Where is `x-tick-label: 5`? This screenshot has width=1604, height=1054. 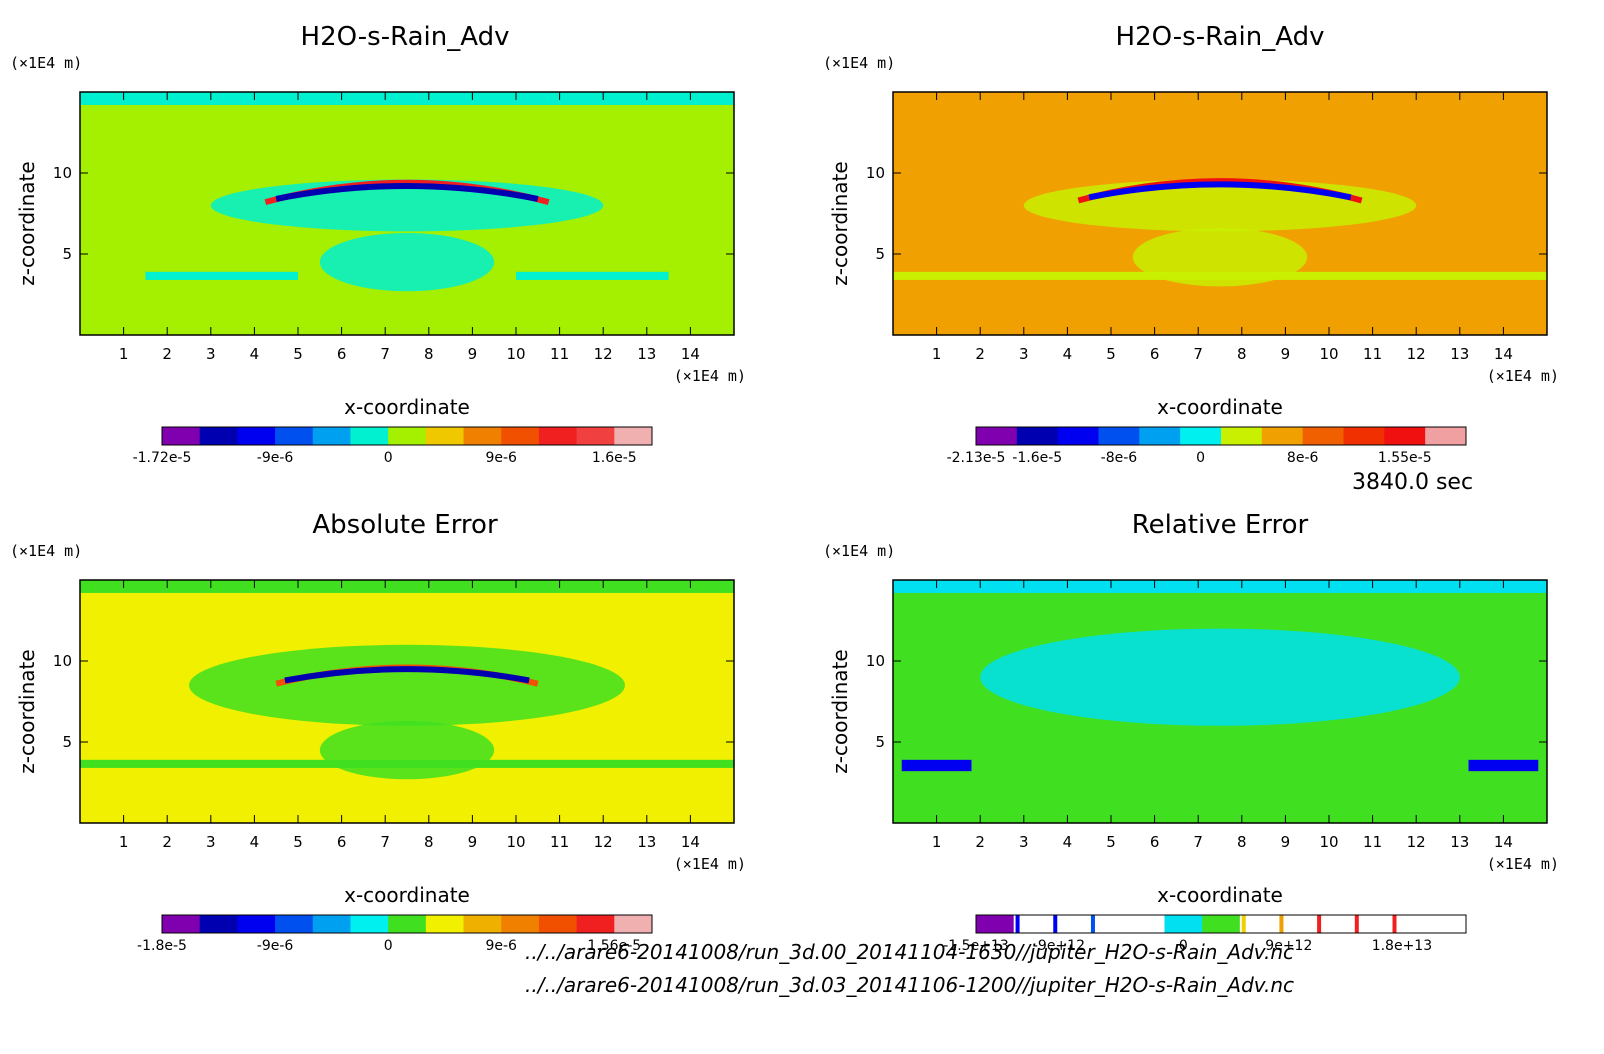 x-tick-label: 5 is located at coordinates (298, 842).